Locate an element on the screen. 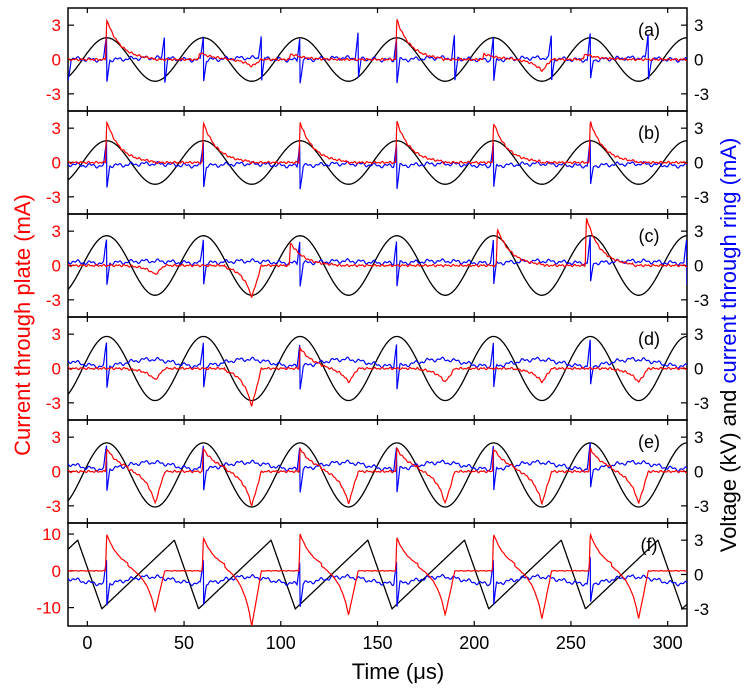 The image size is (753, 688). panel-5: 10 0 -10 3 0 -3 (f) is located at coordinates (372, 574).